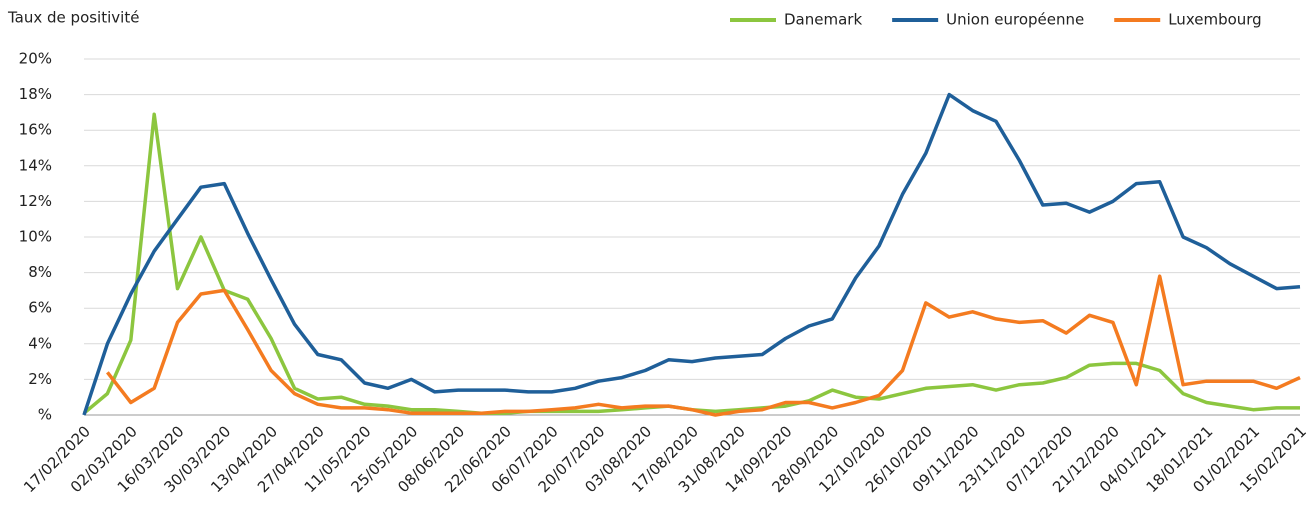 Image resolution: width=1307 pixels, height=513 pixels. I want to click on y-tick-label: 20%, so click(35, 59).